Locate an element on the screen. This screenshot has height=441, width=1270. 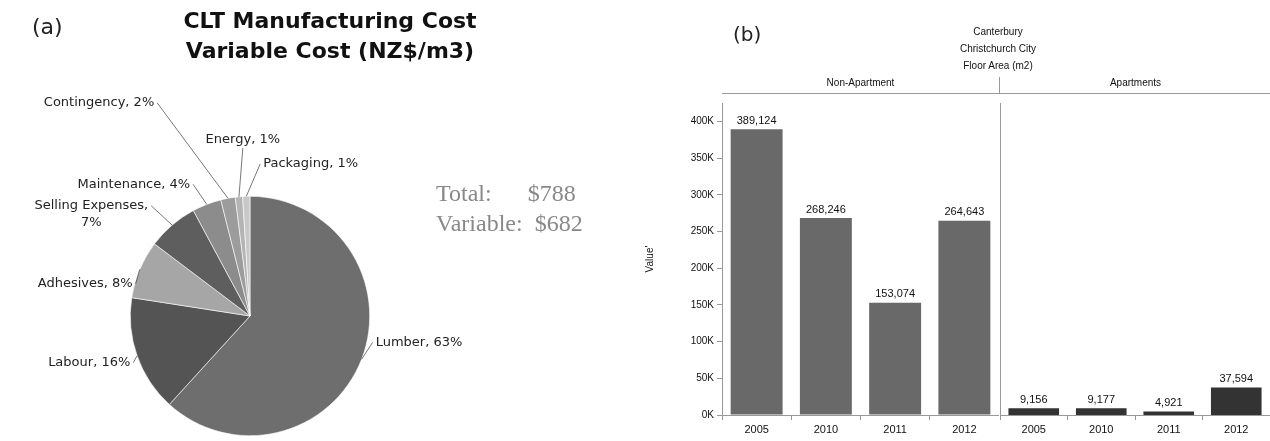
data-label: 268,246 is located at coordinates (825, 208).